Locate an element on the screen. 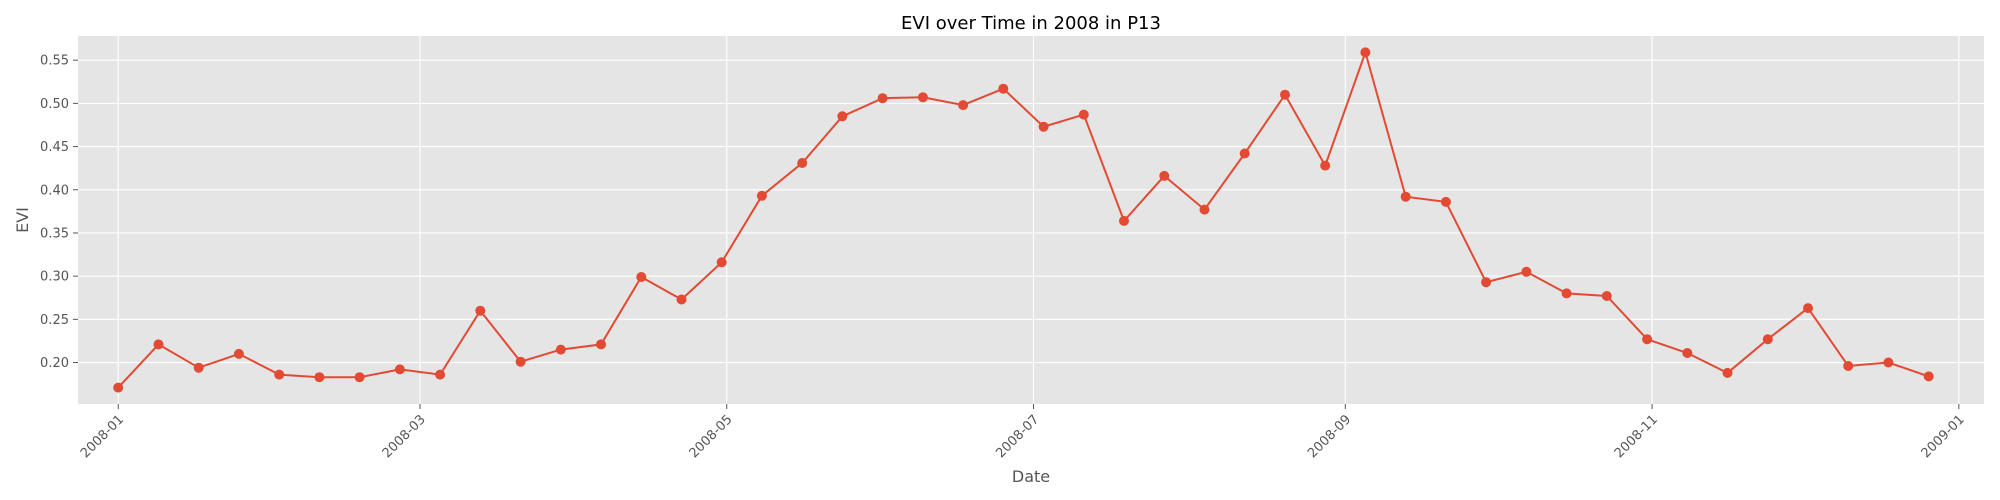 The height and width of the screenshot is (500, 2000). y-tick-label: 0.25 is located at coordinates (54, 320).